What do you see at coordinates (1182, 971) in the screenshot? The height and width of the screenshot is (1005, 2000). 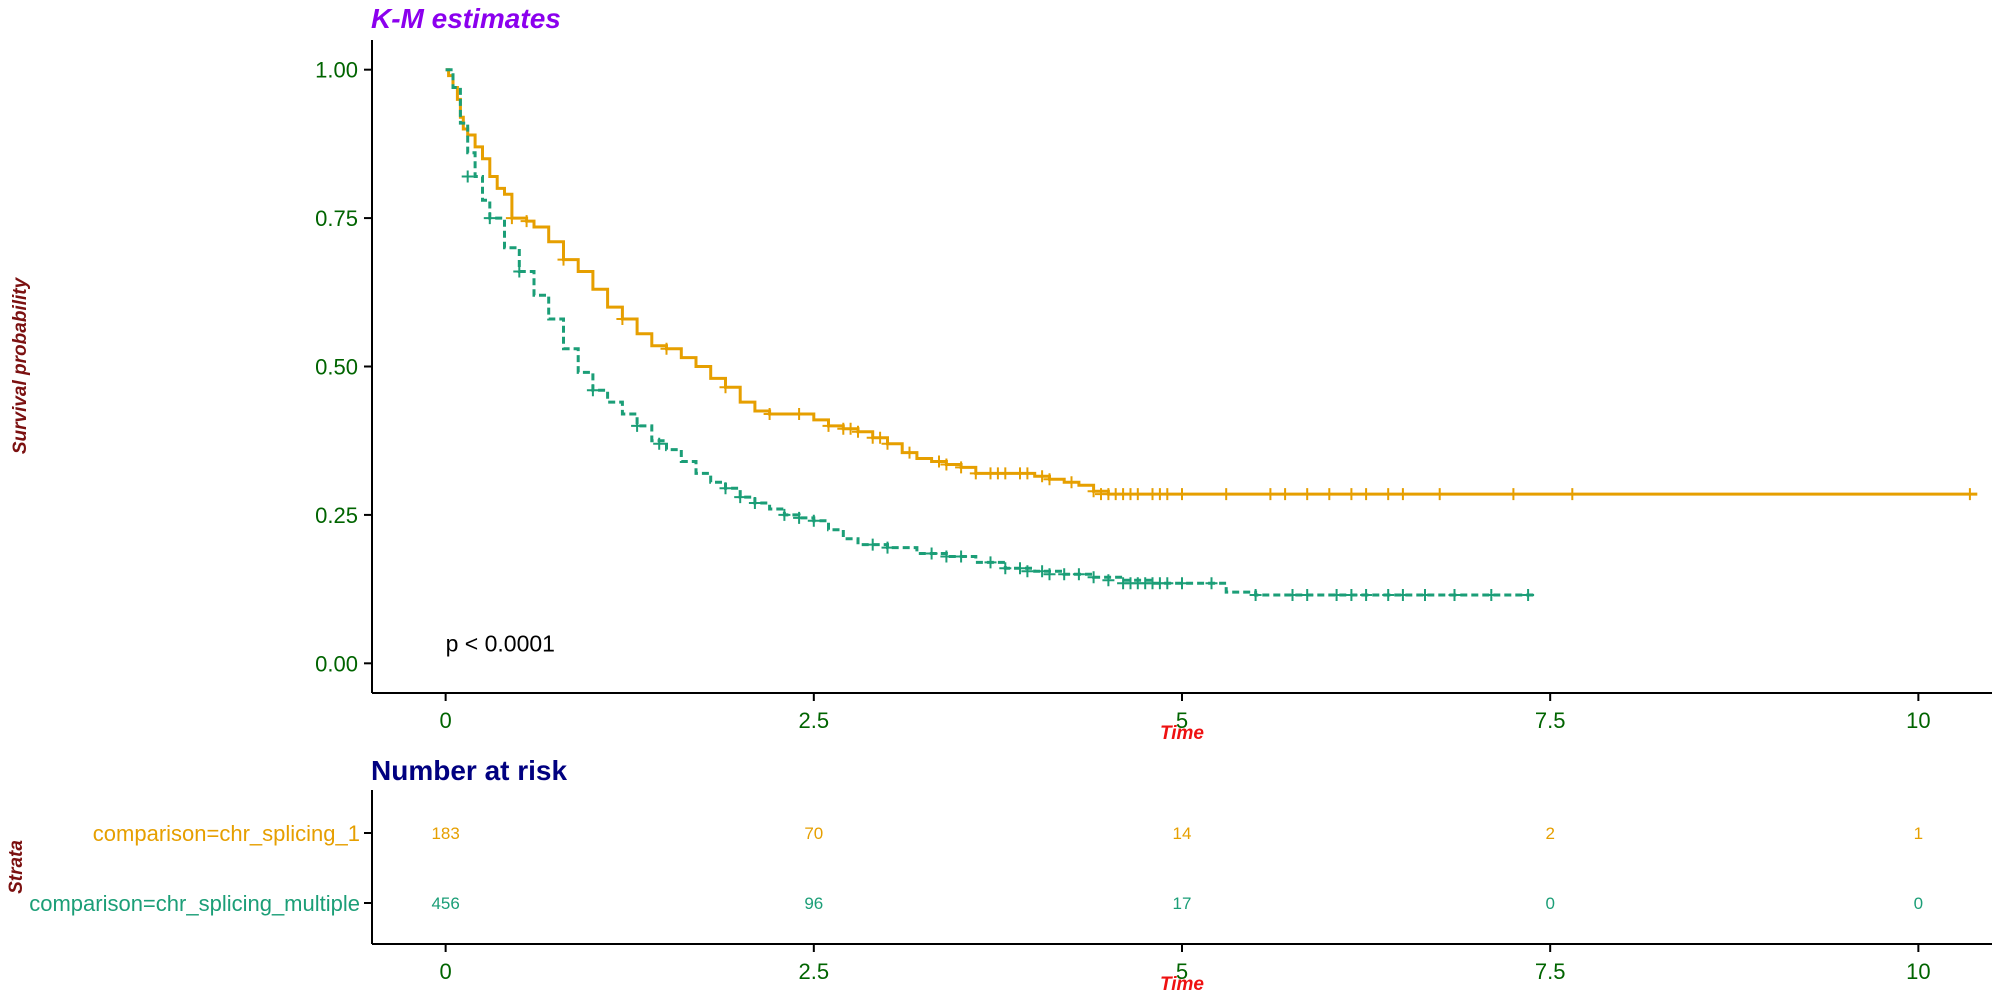 I see `risk-x-tick-label: 5` at bounding box center [1182, 971].